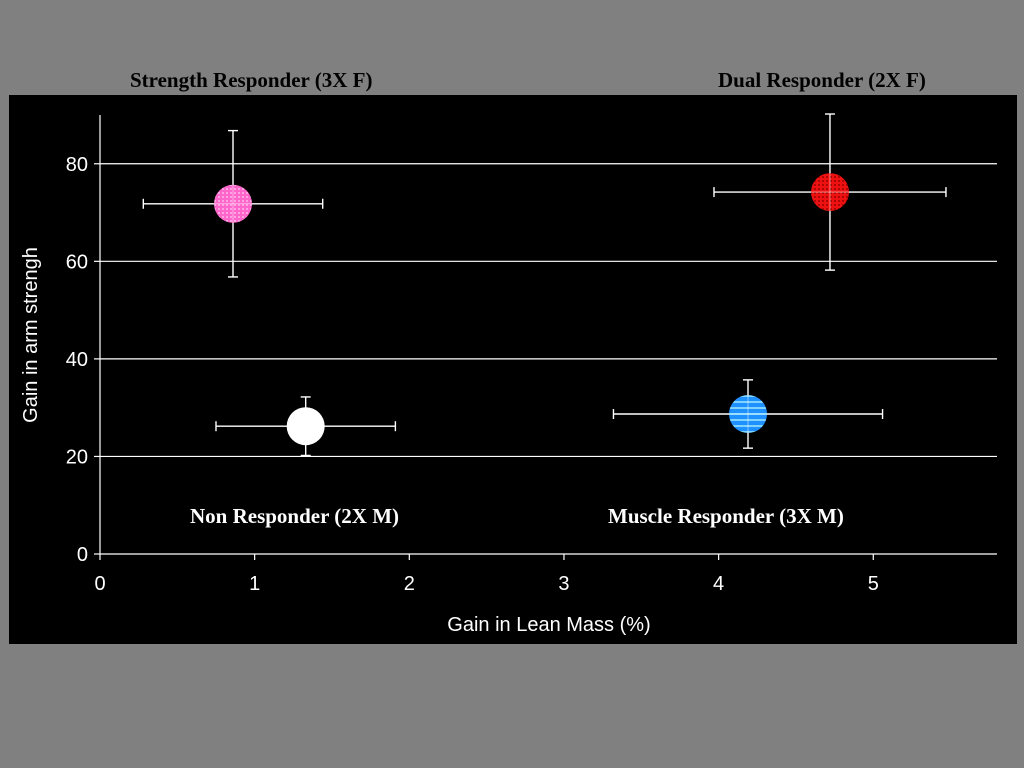  Describe the element at coordinates (409, 584) in the screenshot. I see `x-tick-label-2: 2` at that location.